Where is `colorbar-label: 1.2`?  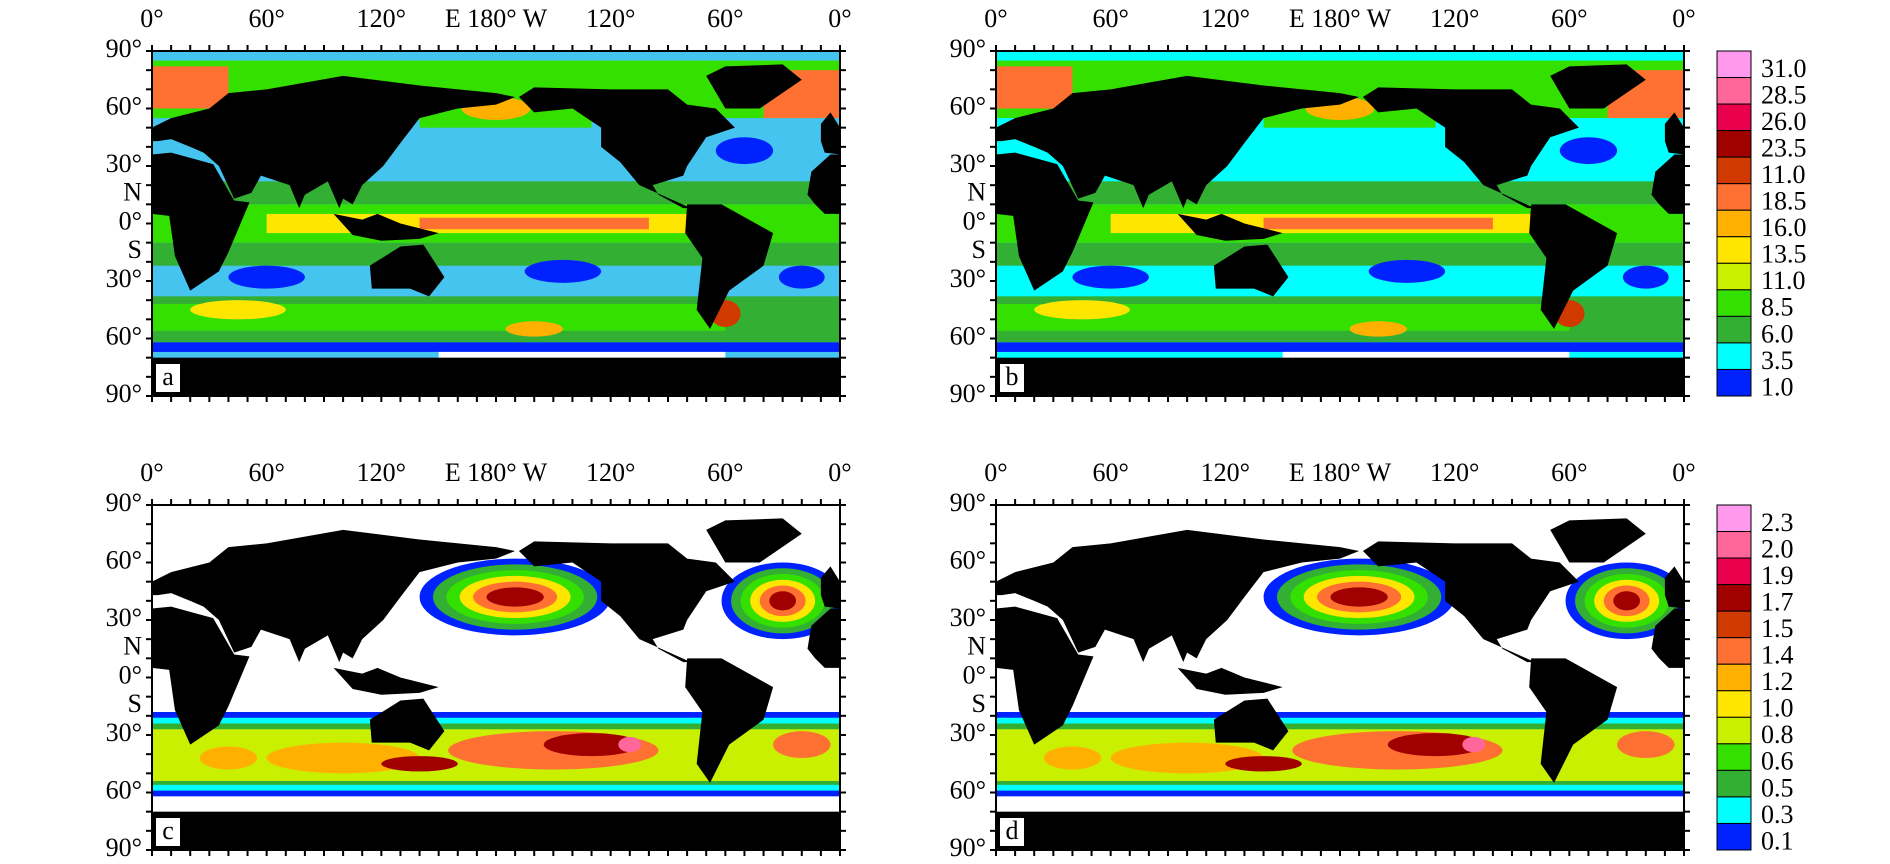 colorbar-label: 1.2 is located at coordinates (1777, 681).